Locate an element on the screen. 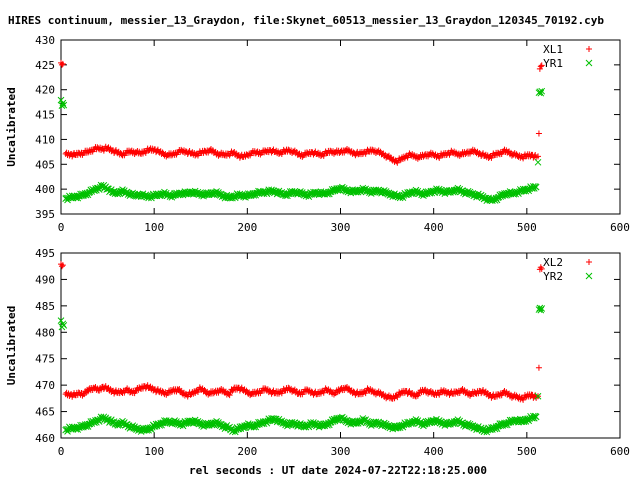 The image size is (640, 480). legend-label: YR1 is located at coordinates (553, 63).